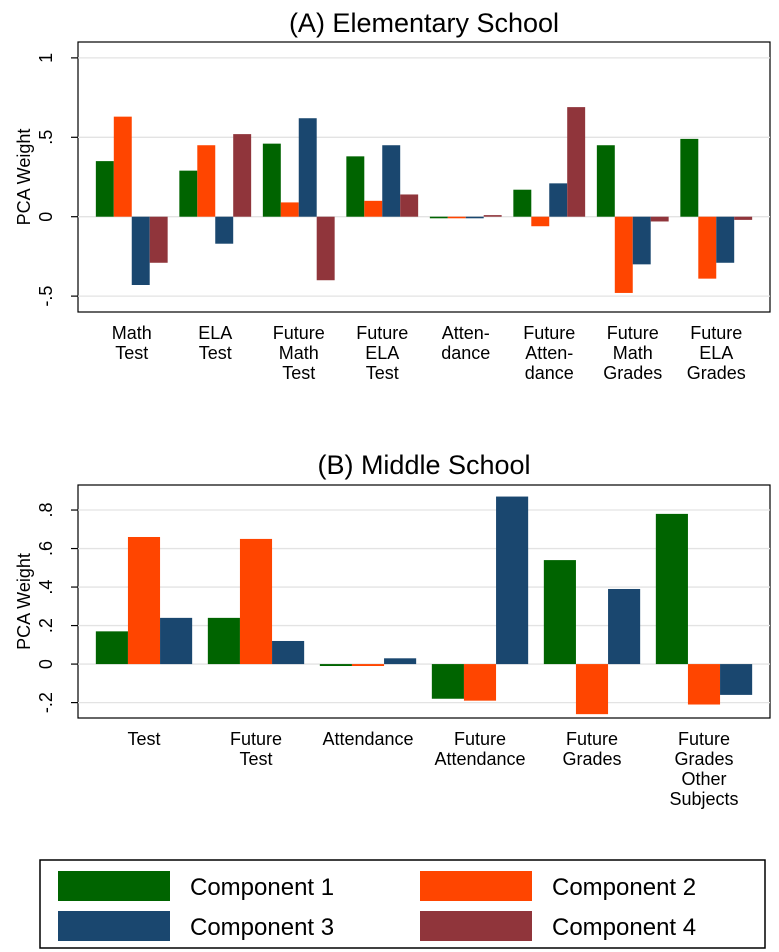 This screenshot has height=952, width=779. I want to click on panel-b-ytick-label: .4, so click(46, 587).